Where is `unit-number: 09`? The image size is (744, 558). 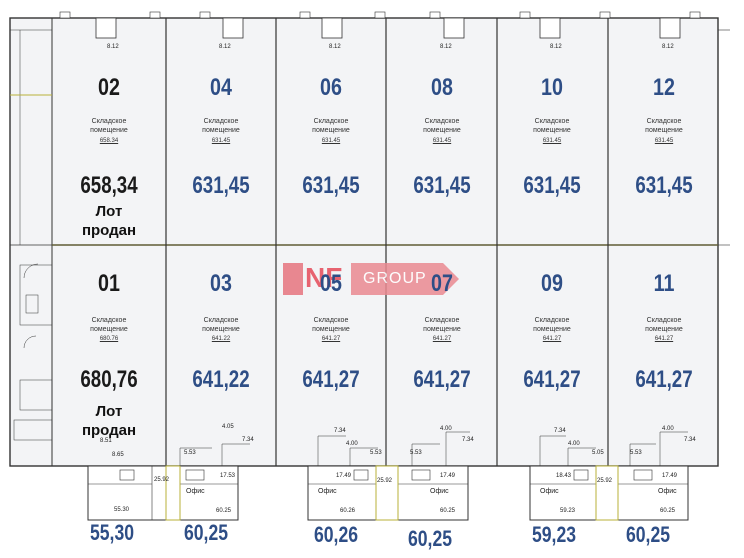
unit-number: 09 is located at coordinates (552, 283).